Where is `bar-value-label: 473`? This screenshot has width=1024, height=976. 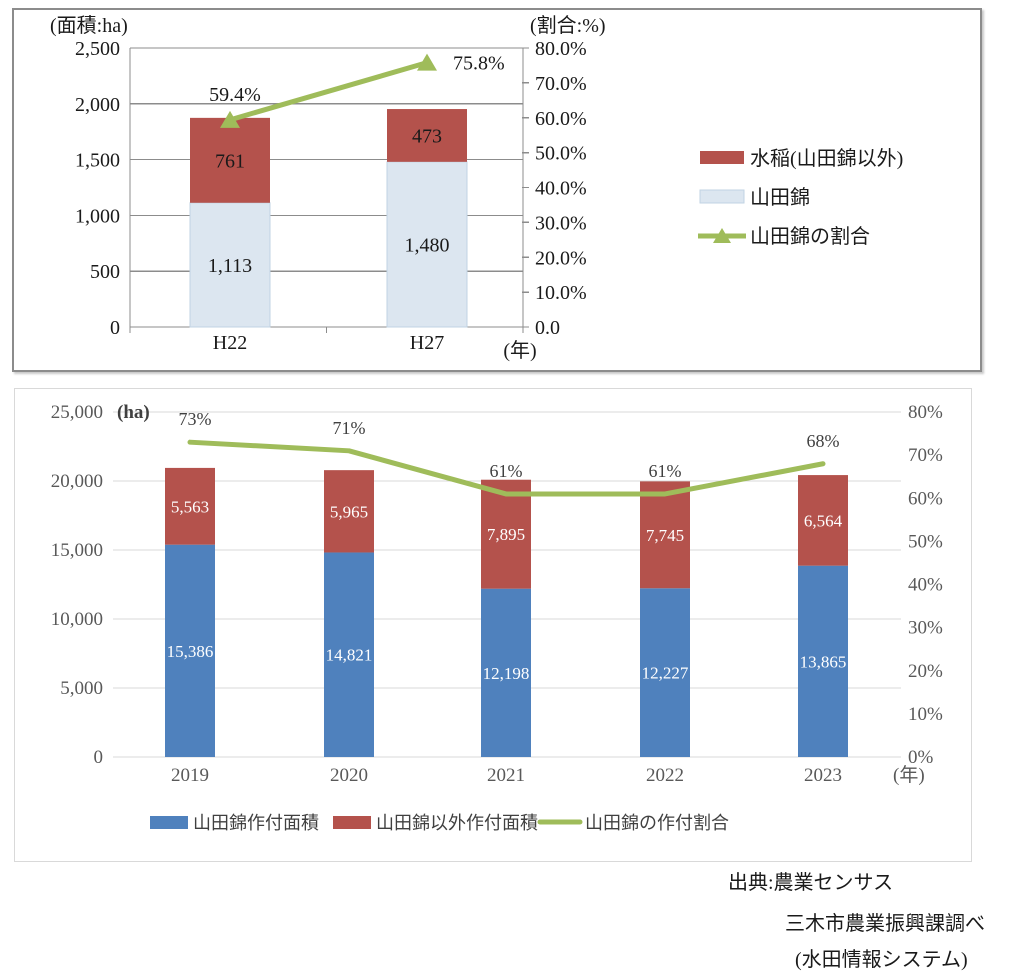 bar-value-label: 473 is located at coordinates (427, 136).